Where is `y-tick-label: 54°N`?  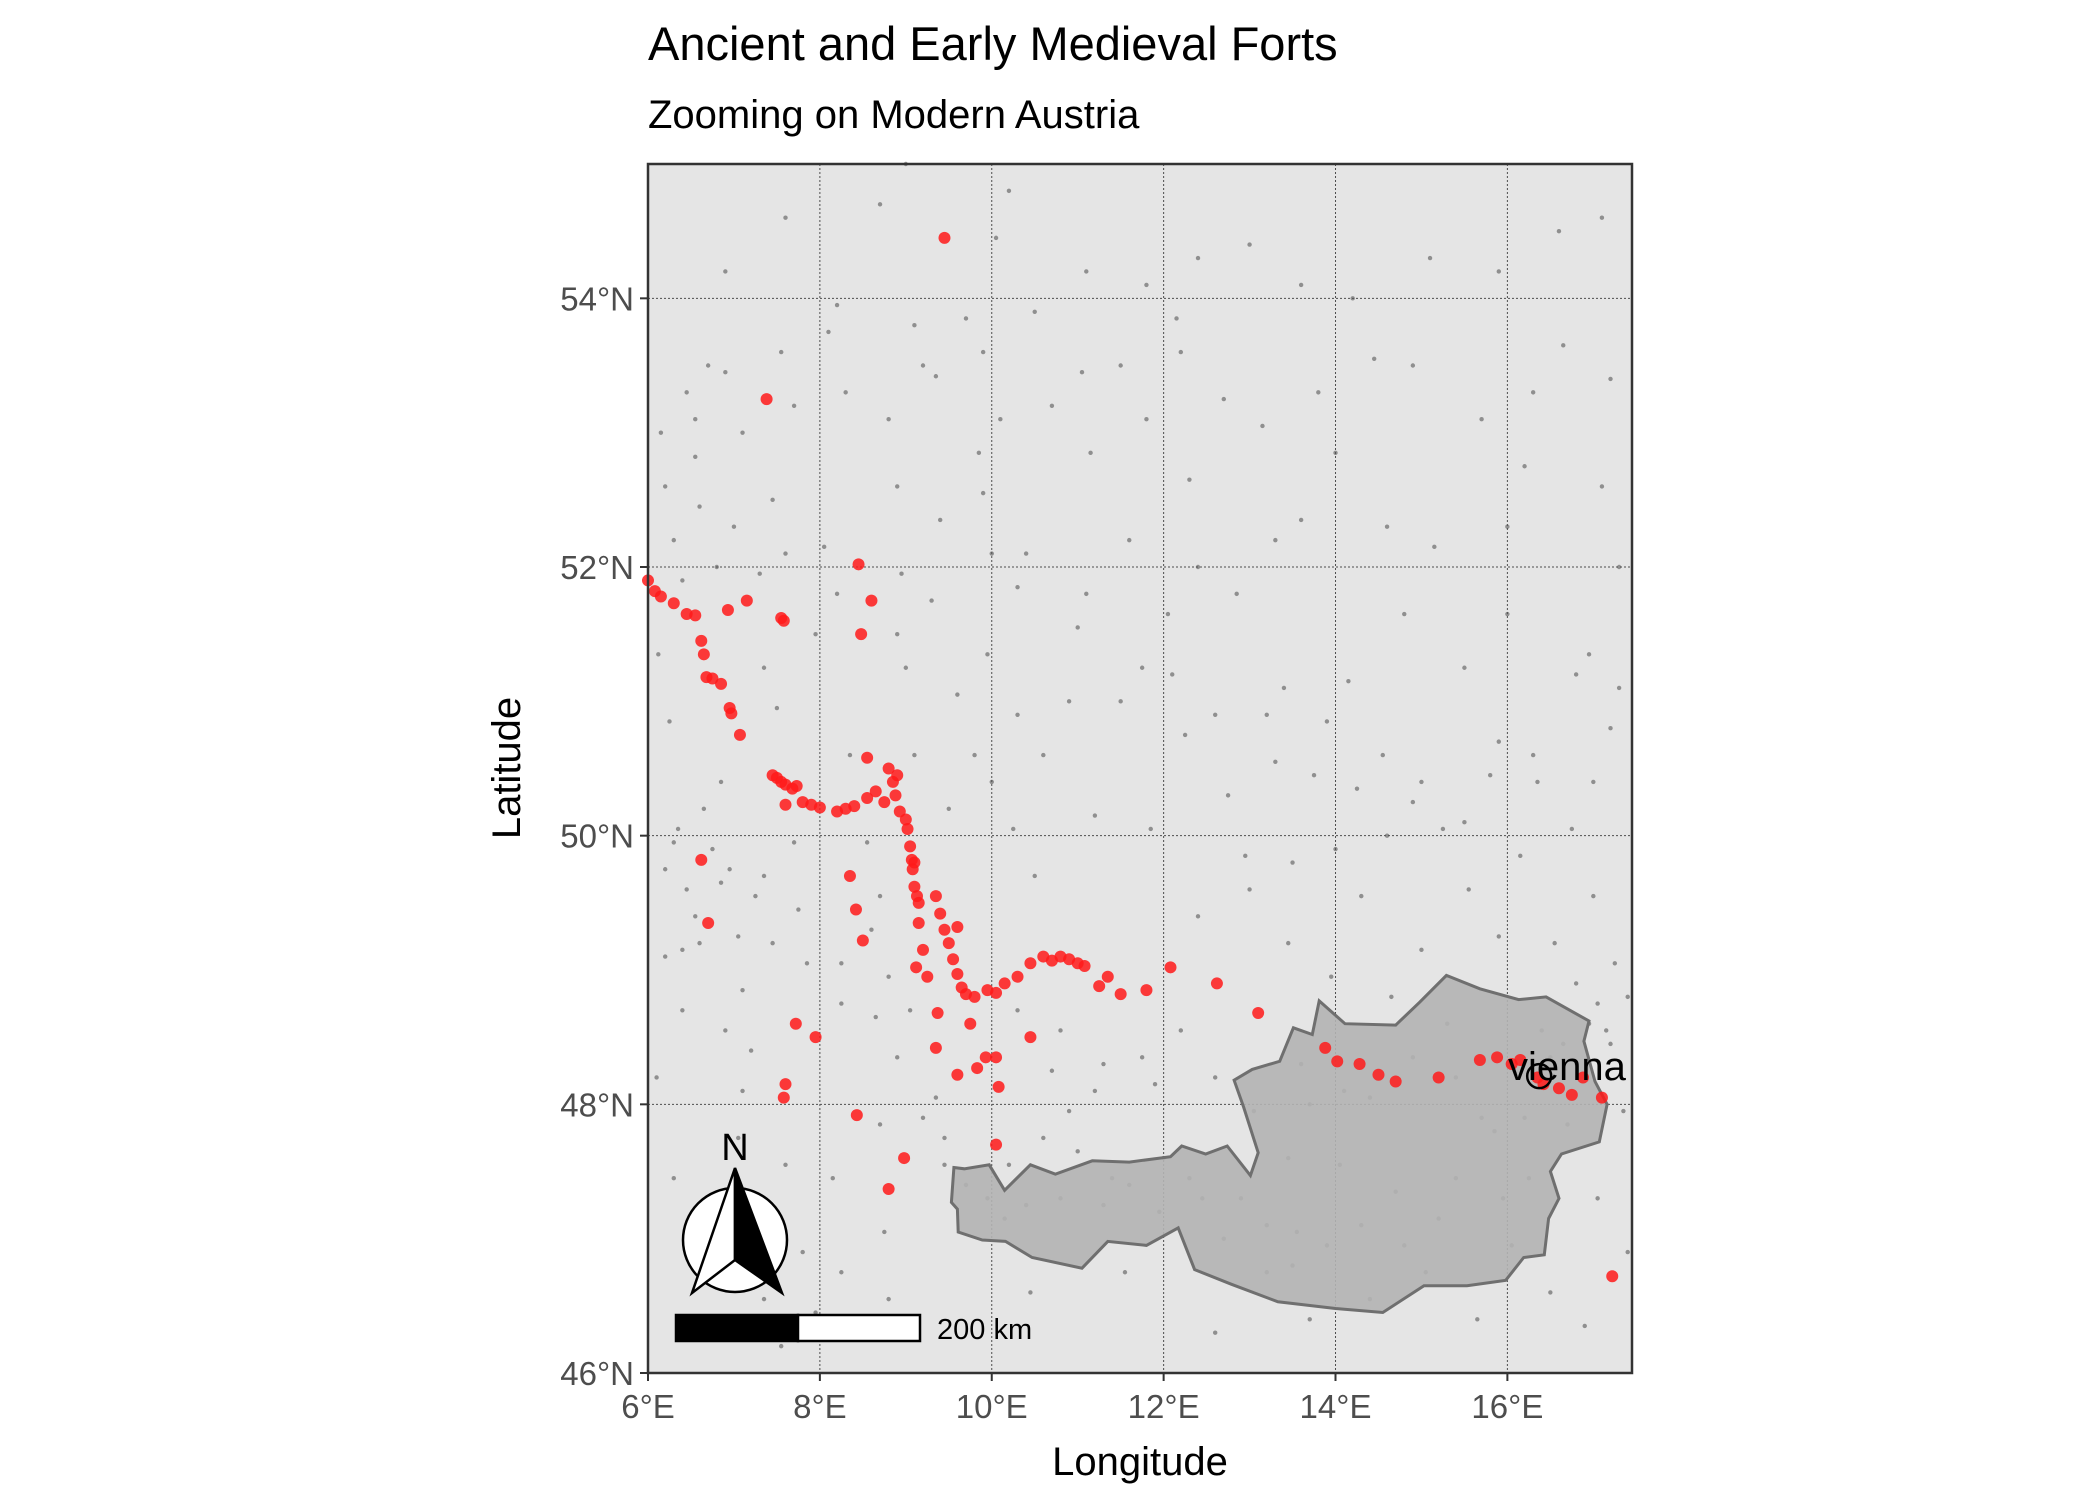
y-tick-label: 54°N is located at coordinates (597, 298).